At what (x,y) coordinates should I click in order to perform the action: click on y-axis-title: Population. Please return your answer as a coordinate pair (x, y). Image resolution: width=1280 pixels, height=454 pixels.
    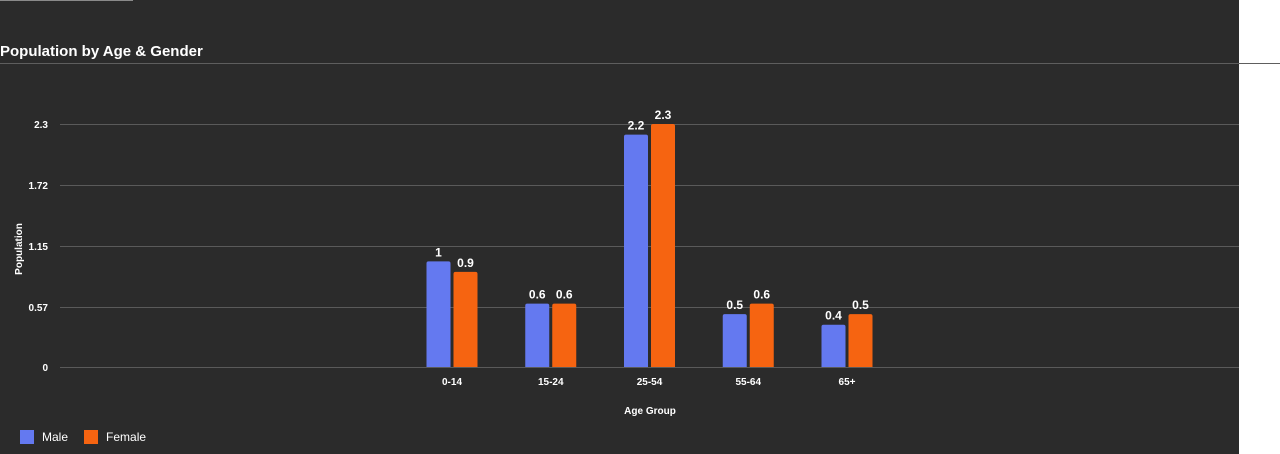
    Looking at the image, I should click on (19, 249).